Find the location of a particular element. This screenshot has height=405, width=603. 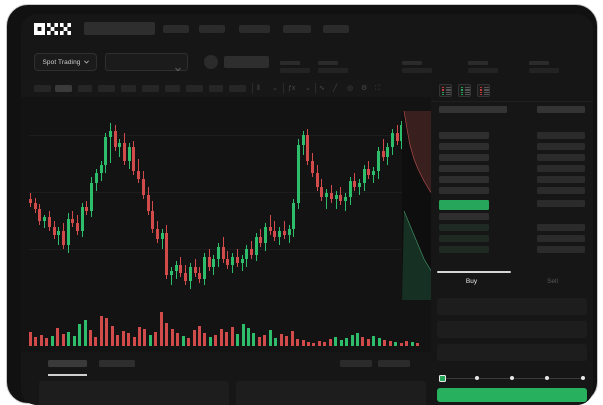

indicator-icon: ƒx is located at coordinates (292, 88).